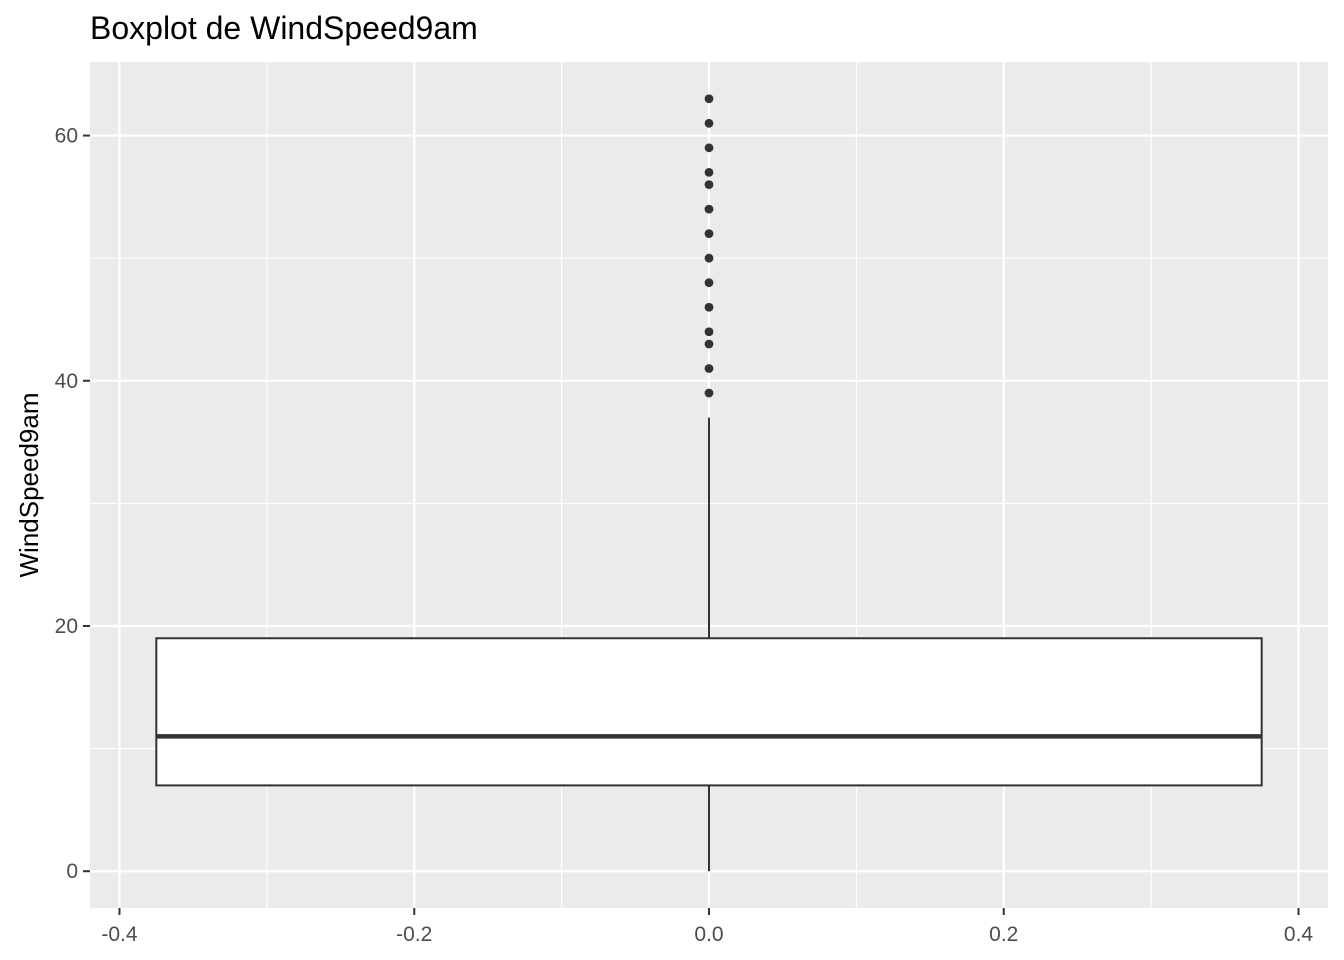  I want to click on y-axis-title: WindSpeed9am, so click(29, 485).